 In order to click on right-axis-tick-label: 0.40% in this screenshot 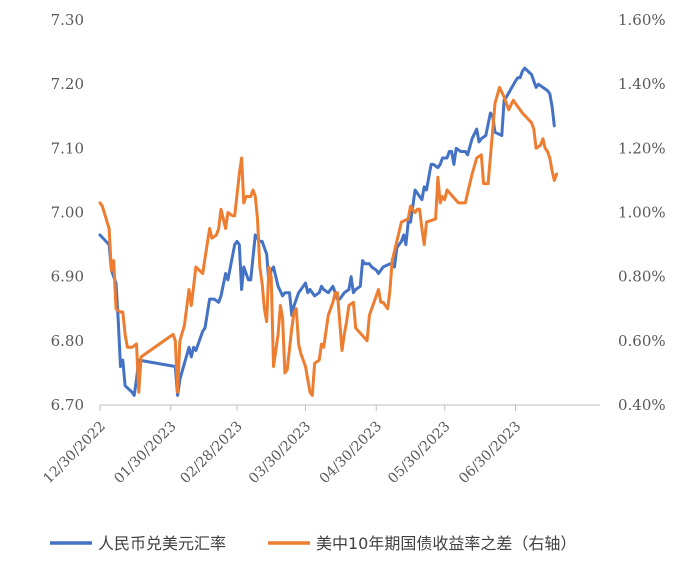, I will do `click(642, 405)`.